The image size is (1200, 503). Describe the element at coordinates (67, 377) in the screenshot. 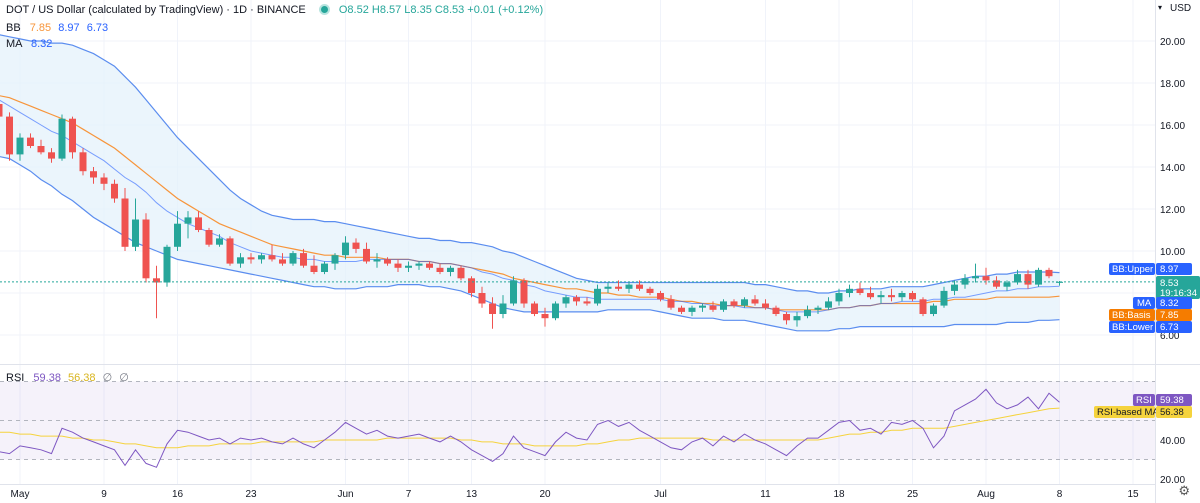

I see `rsi-legend: RSI 59.38 56.38 ∅ ∅` at that location.